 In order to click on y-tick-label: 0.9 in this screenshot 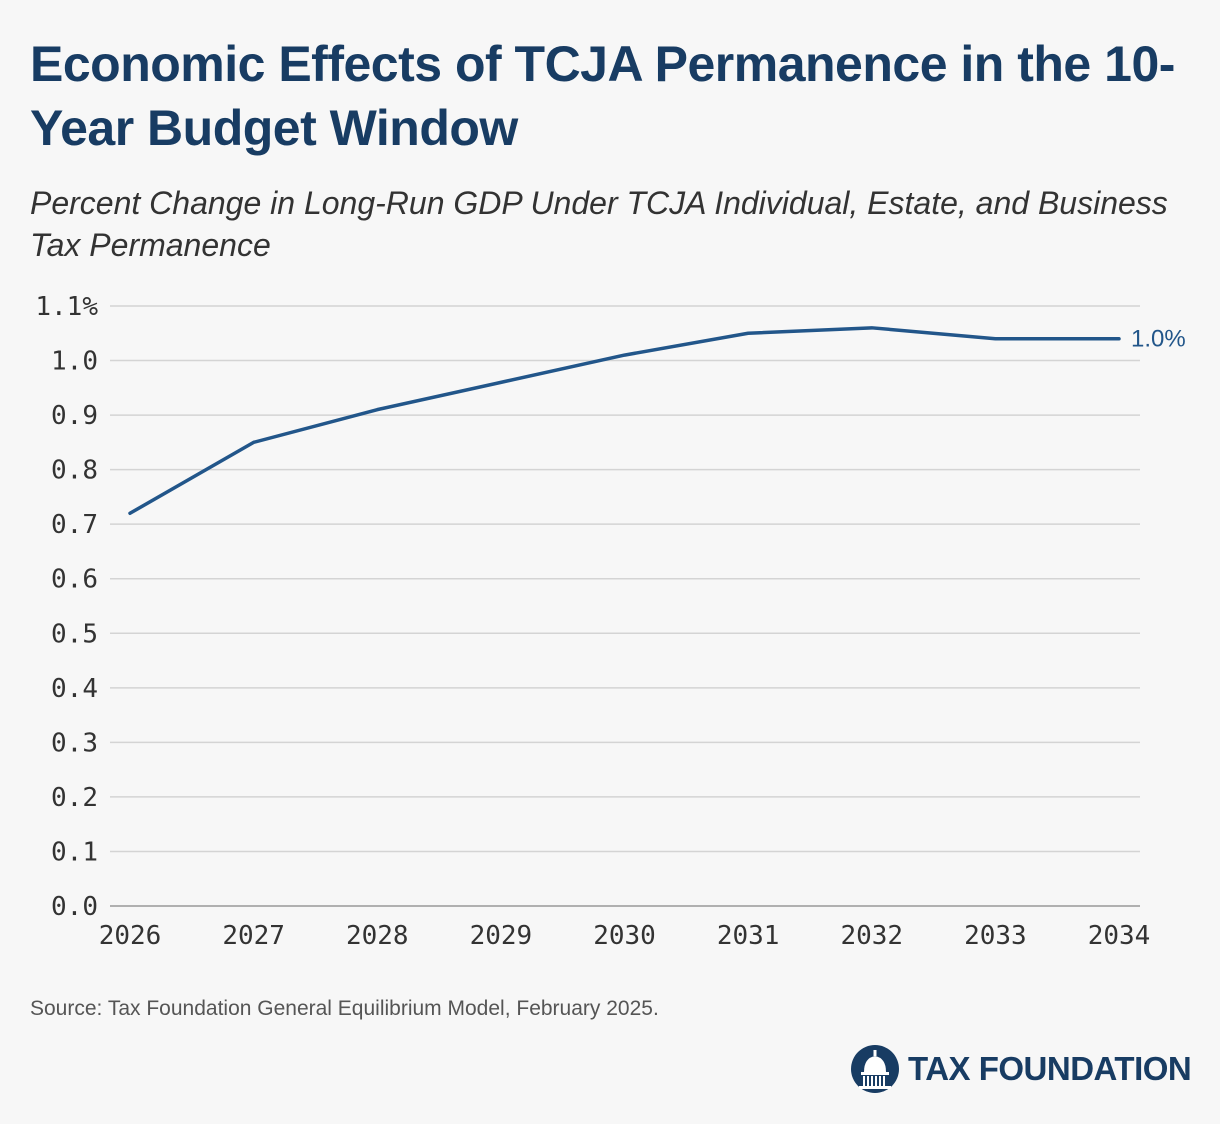, I will do `click(74, 416)`.